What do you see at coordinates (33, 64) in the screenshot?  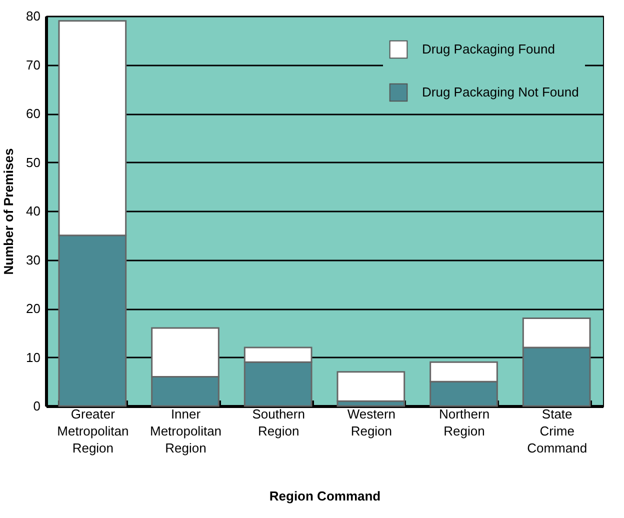 I see `y-tick-label: 70` at bounding box center [33, 64].